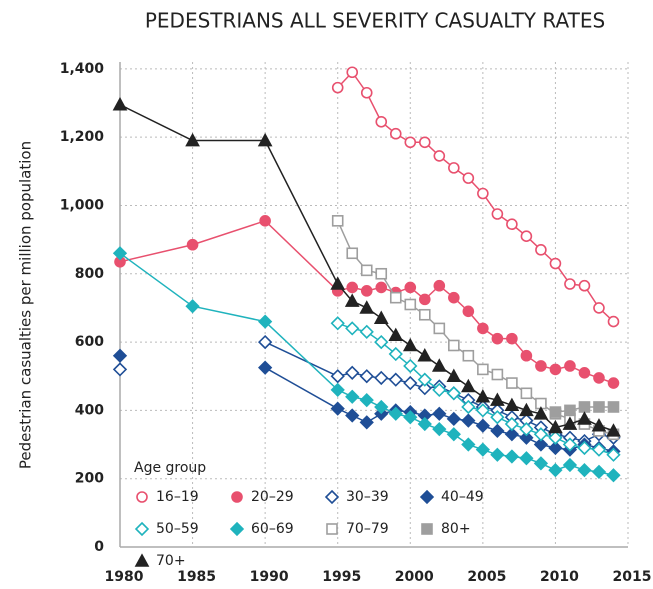 The image size is (653, 589). I want to click on y-tick-label: 600, so click(89, 342).